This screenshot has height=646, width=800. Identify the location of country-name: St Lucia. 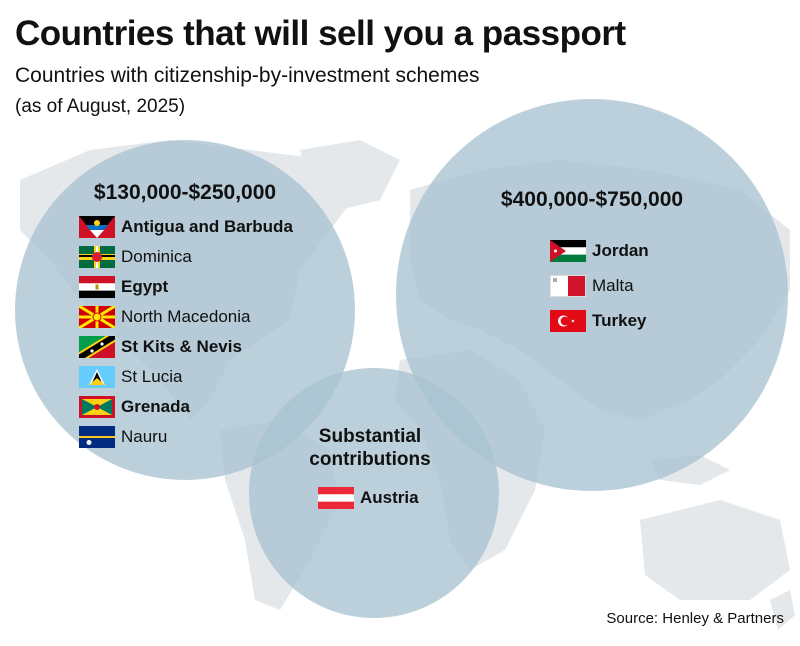
(152, 376).